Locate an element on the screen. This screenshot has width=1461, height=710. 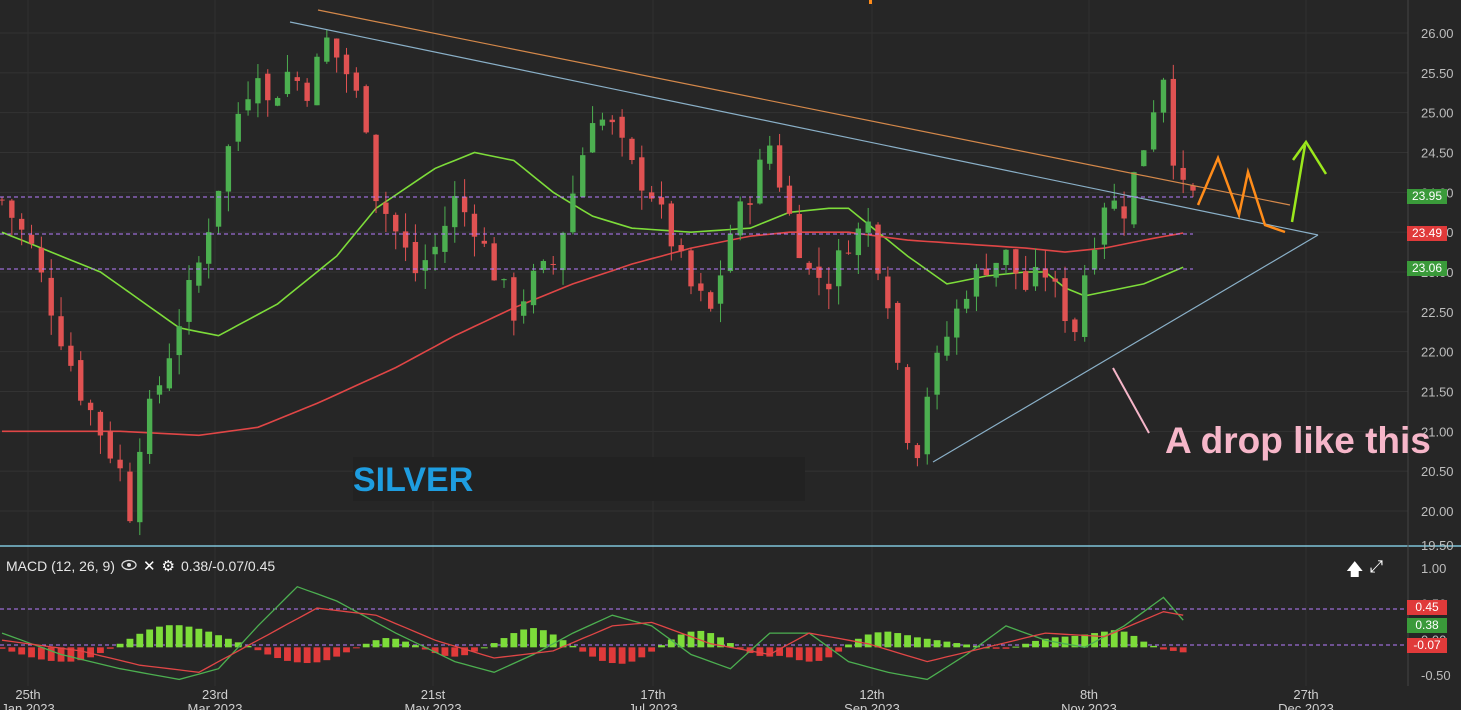
macd-title: MACD (12, 26, 9) is located at coordinates (60, 566).